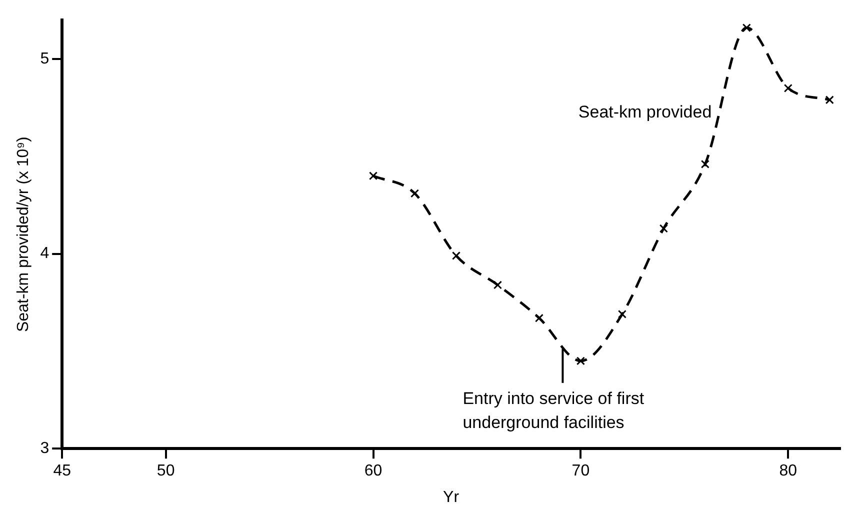  What do you see at coordinates (45, 253) in the screenshot?
I see `y-tick-label: 4` at bounding box center [45, 253].